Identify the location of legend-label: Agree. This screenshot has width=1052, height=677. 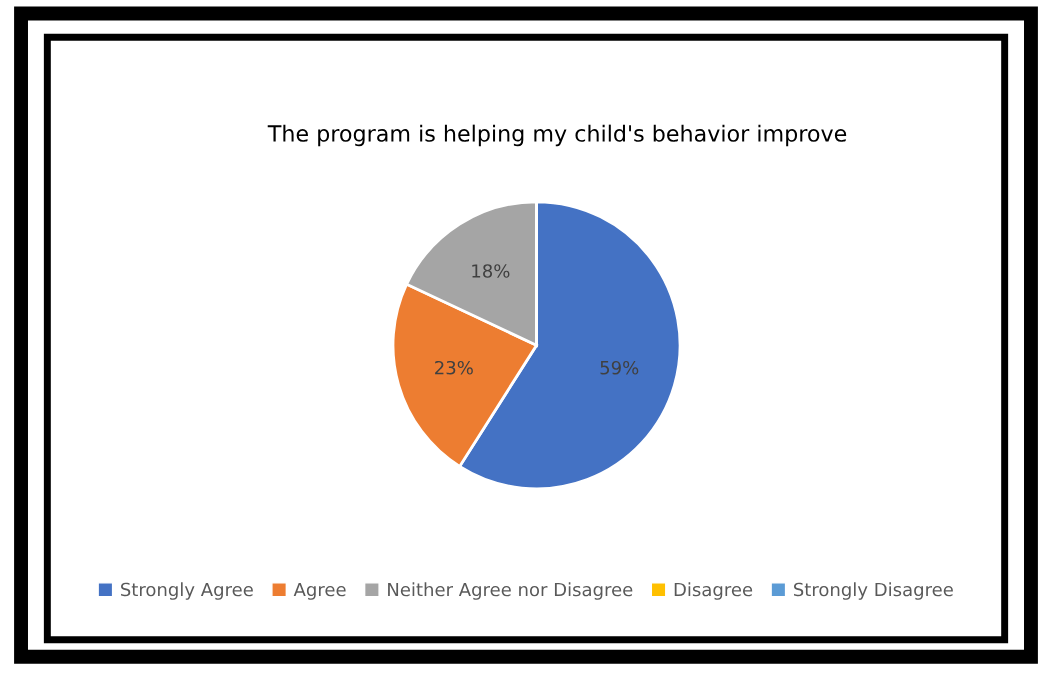
(319, 591).